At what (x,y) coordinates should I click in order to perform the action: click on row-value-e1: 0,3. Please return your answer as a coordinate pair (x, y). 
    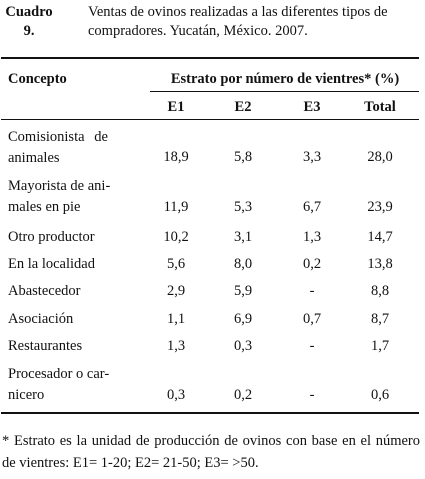
    Looking at the image, I should click on (176, 395).